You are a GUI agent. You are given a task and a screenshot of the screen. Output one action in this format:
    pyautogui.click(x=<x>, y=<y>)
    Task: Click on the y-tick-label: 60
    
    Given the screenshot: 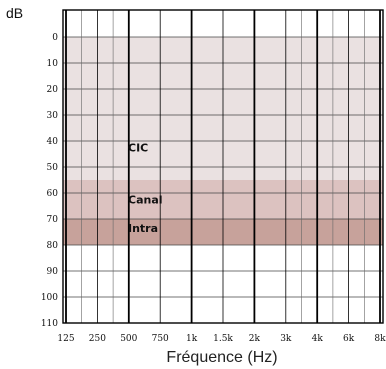 What is the action you would take?
    pyautogui.click(x=53, y=194)
    